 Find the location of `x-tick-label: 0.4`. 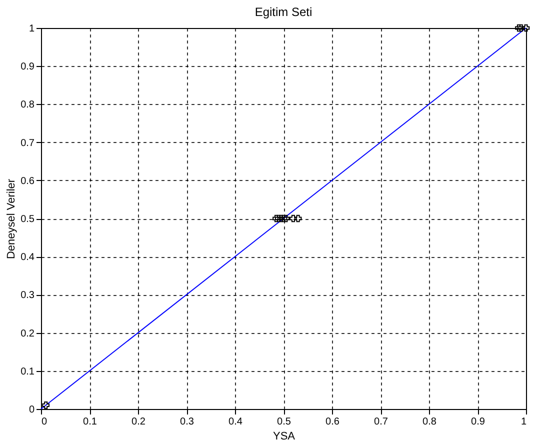

x-tick-label: 0.4 is located at coordinates (235, 422).